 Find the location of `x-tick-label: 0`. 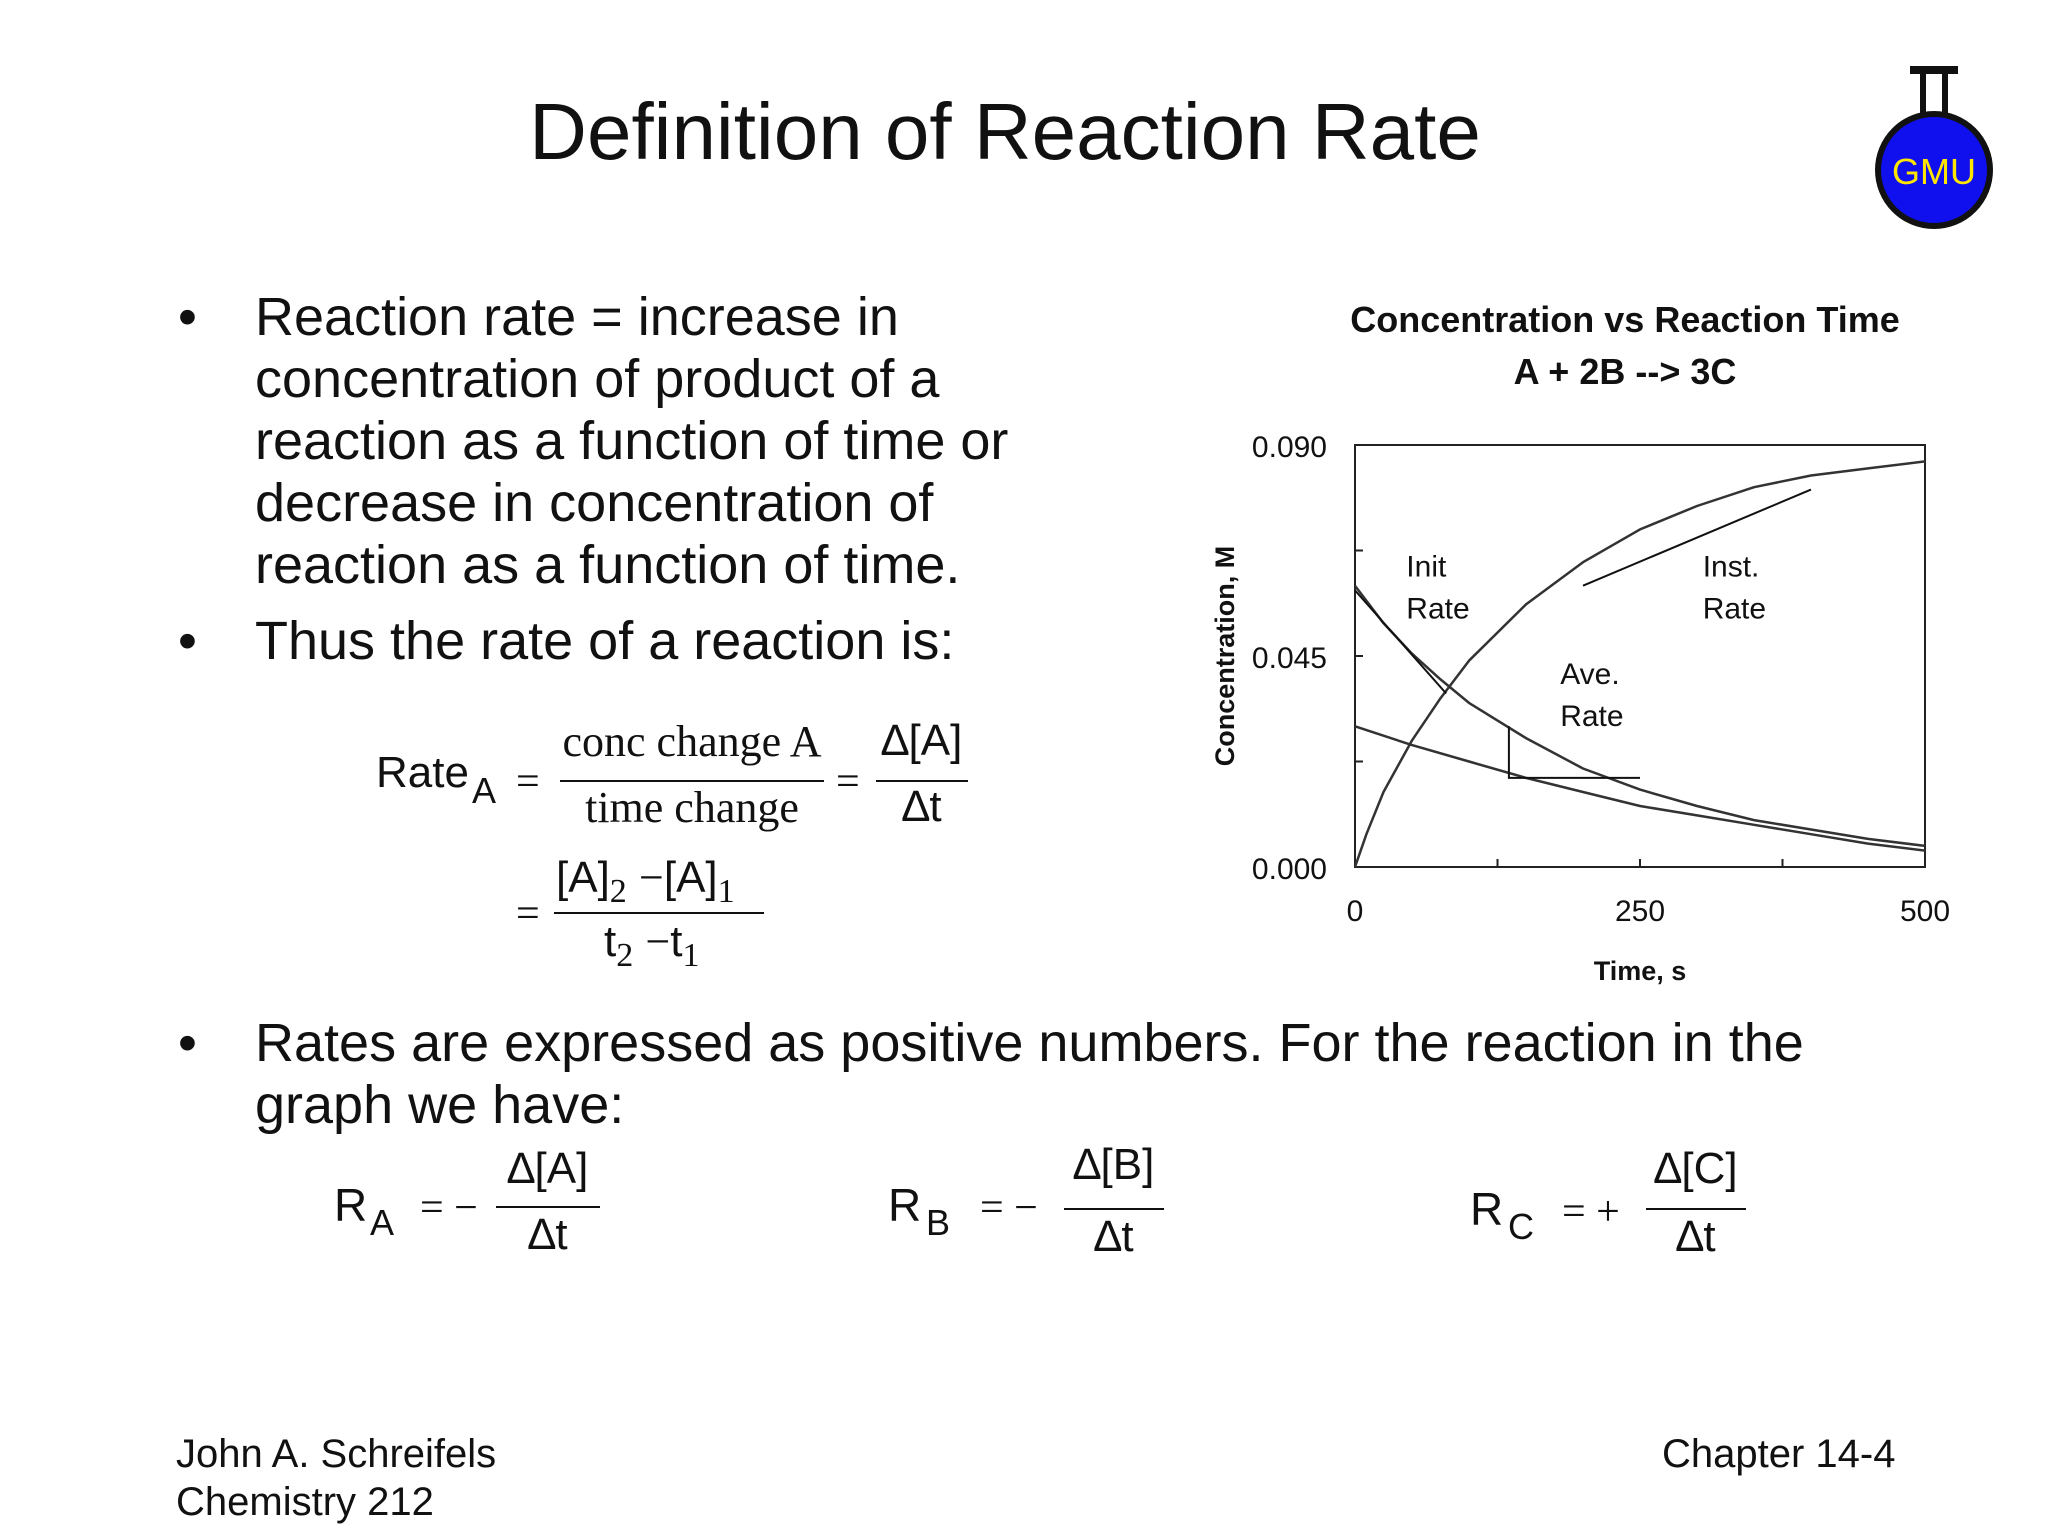

x-tick-label: 0 is located at coordinates (1355, 911).